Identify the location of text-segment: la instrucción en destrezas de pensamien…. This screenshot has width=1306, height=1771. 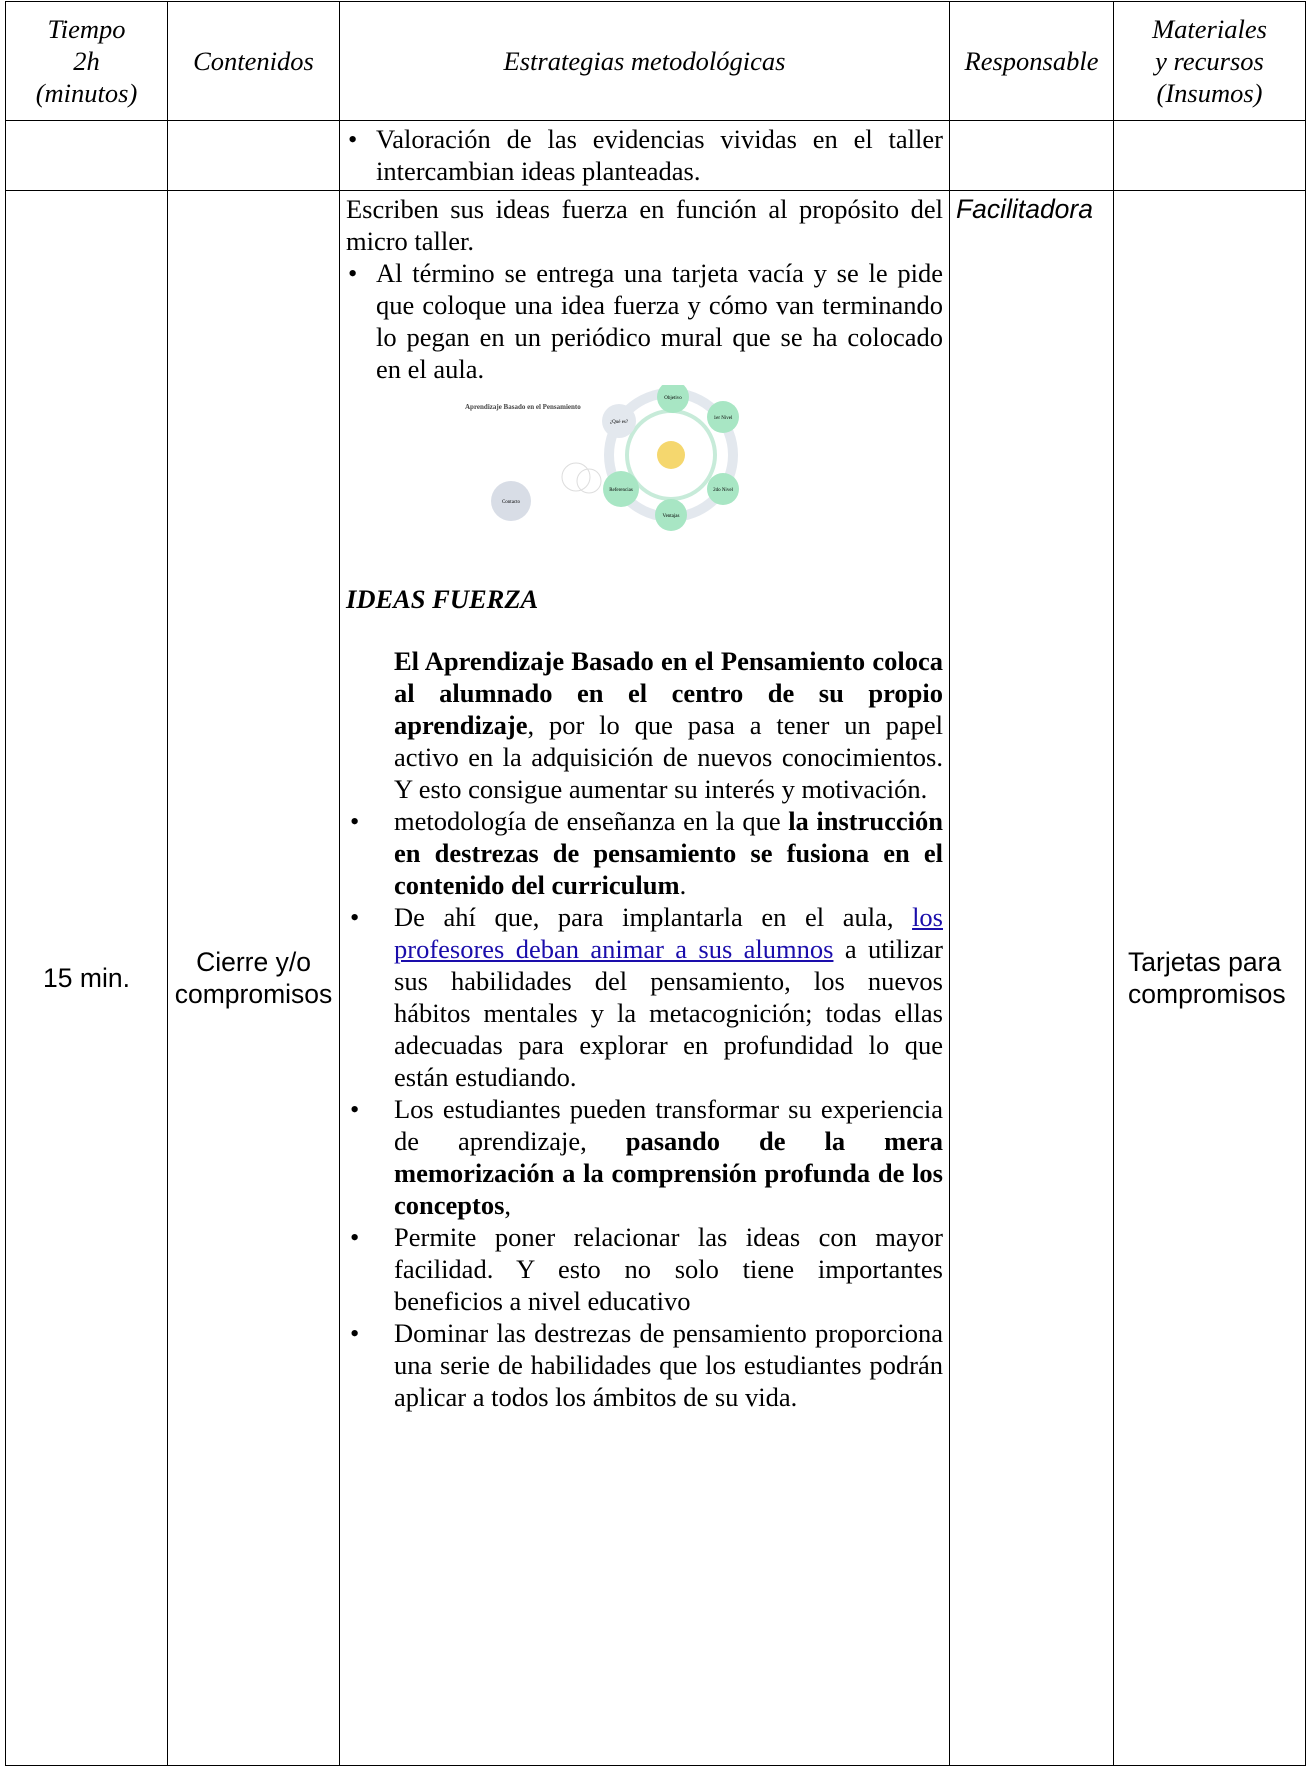
(668, 853).